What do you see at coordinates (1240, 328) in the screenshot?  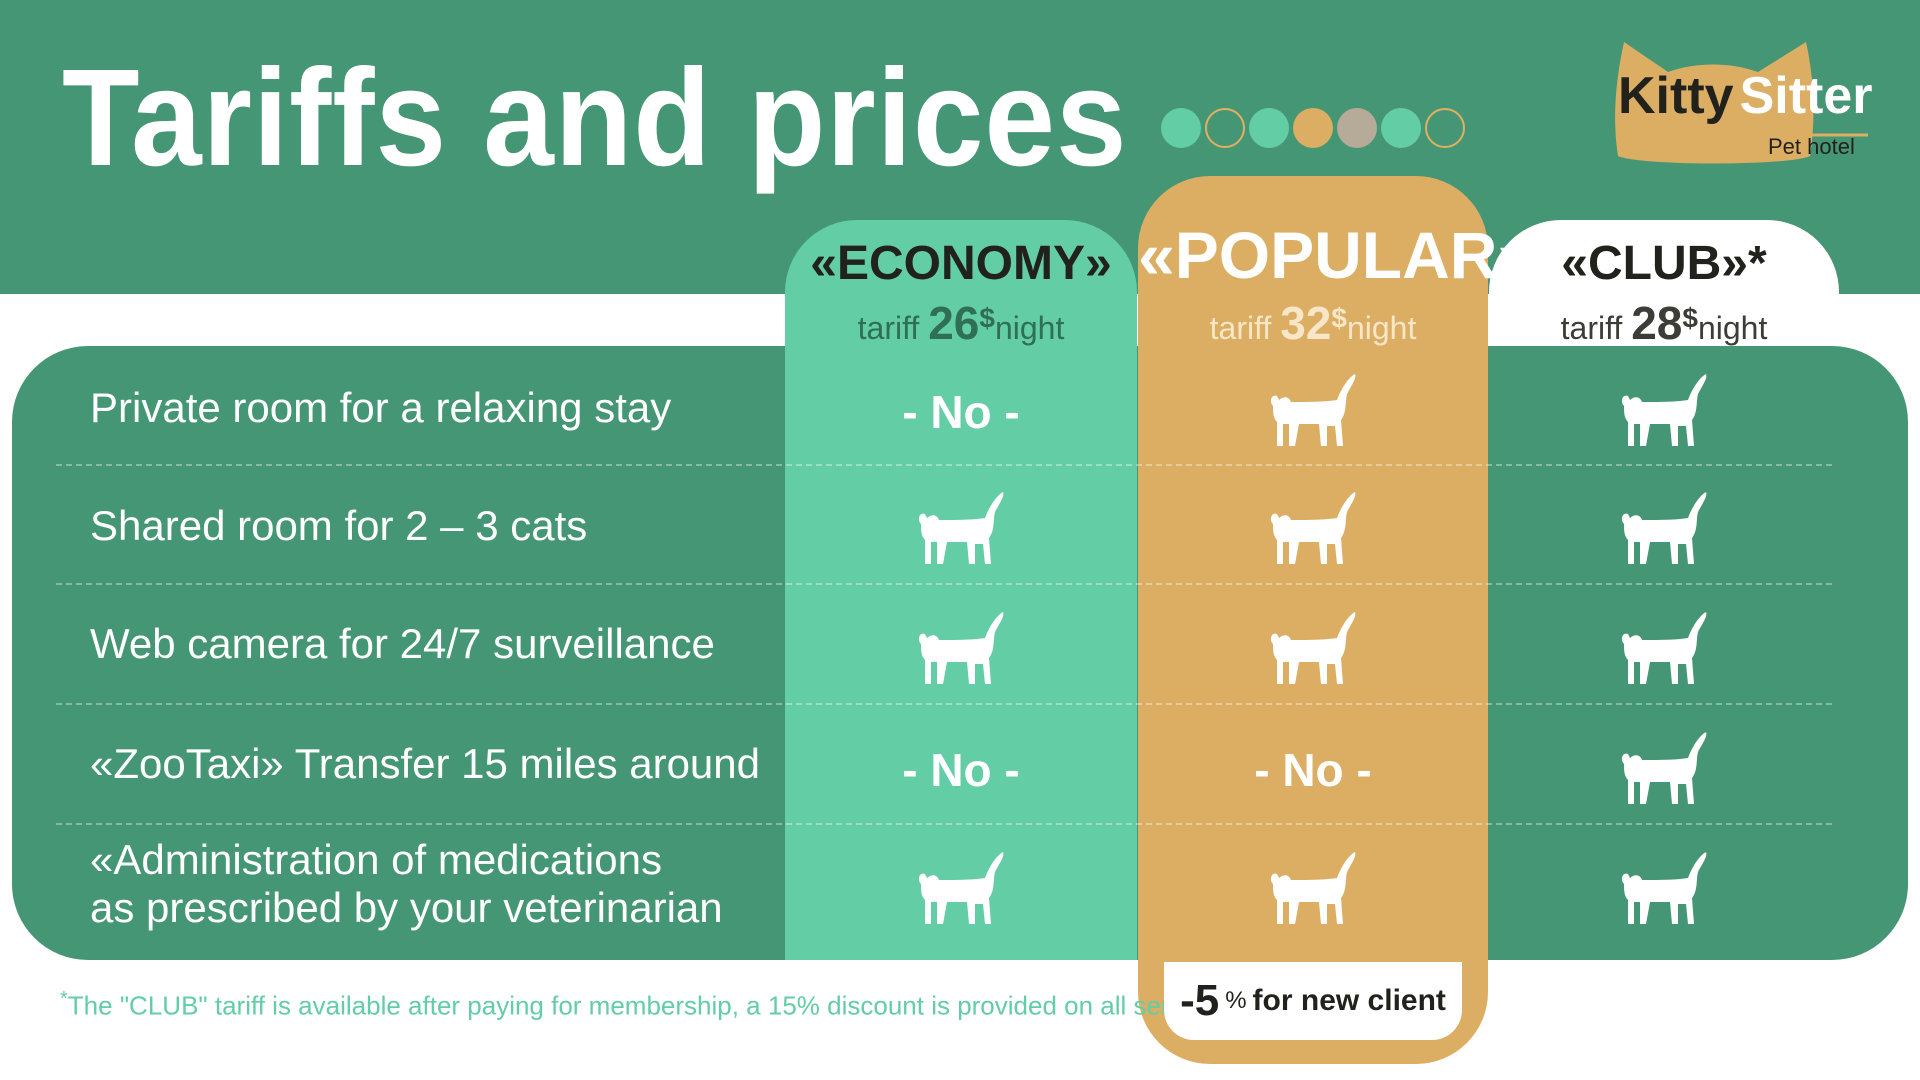 I see `popular-prefix: tariff` at bounding box center [1240, 328].